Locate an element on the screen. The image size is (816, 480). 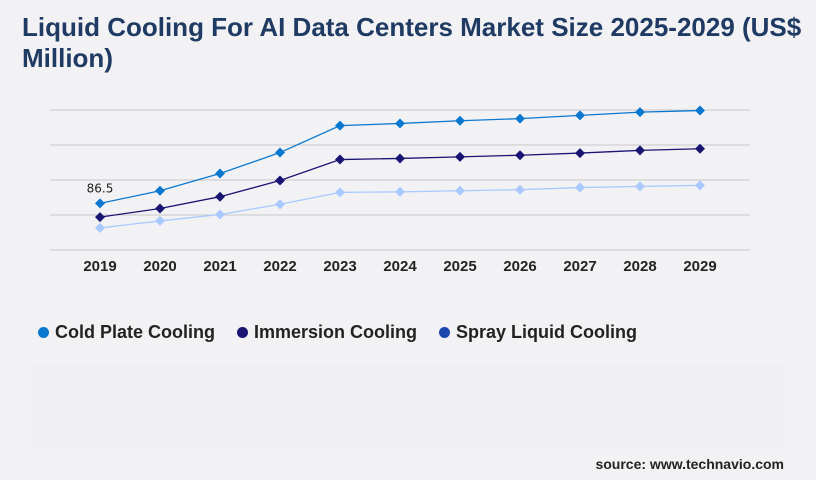
legend-item-immersion: Immersion Cooling is located at coordinates (327, 332).